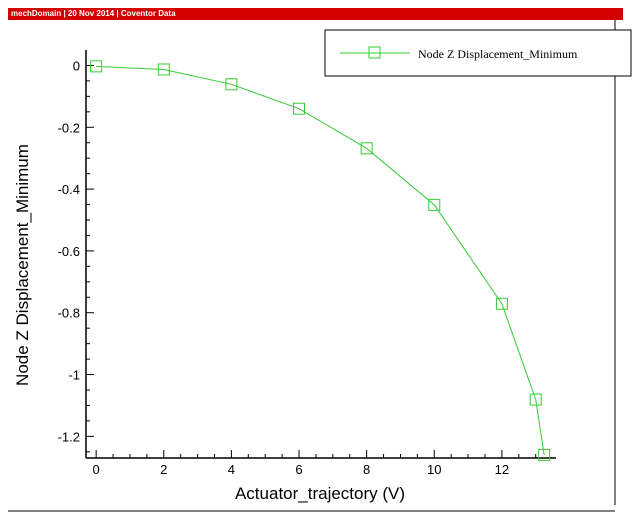 The image size is (635, 528). What do you see at coordinates (69, 251) in the screenshot?
I see `y-tick-label: -0.6` at bounding box center [69, 251].